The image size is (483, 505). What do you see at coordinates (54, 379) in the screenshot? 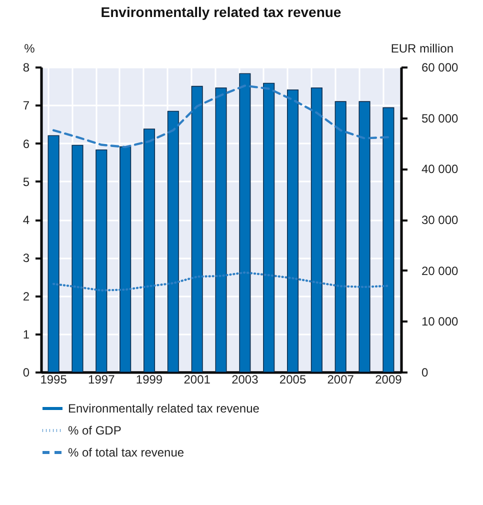
I see `x-tick-label: 1995` at bounding box center [54, 379].